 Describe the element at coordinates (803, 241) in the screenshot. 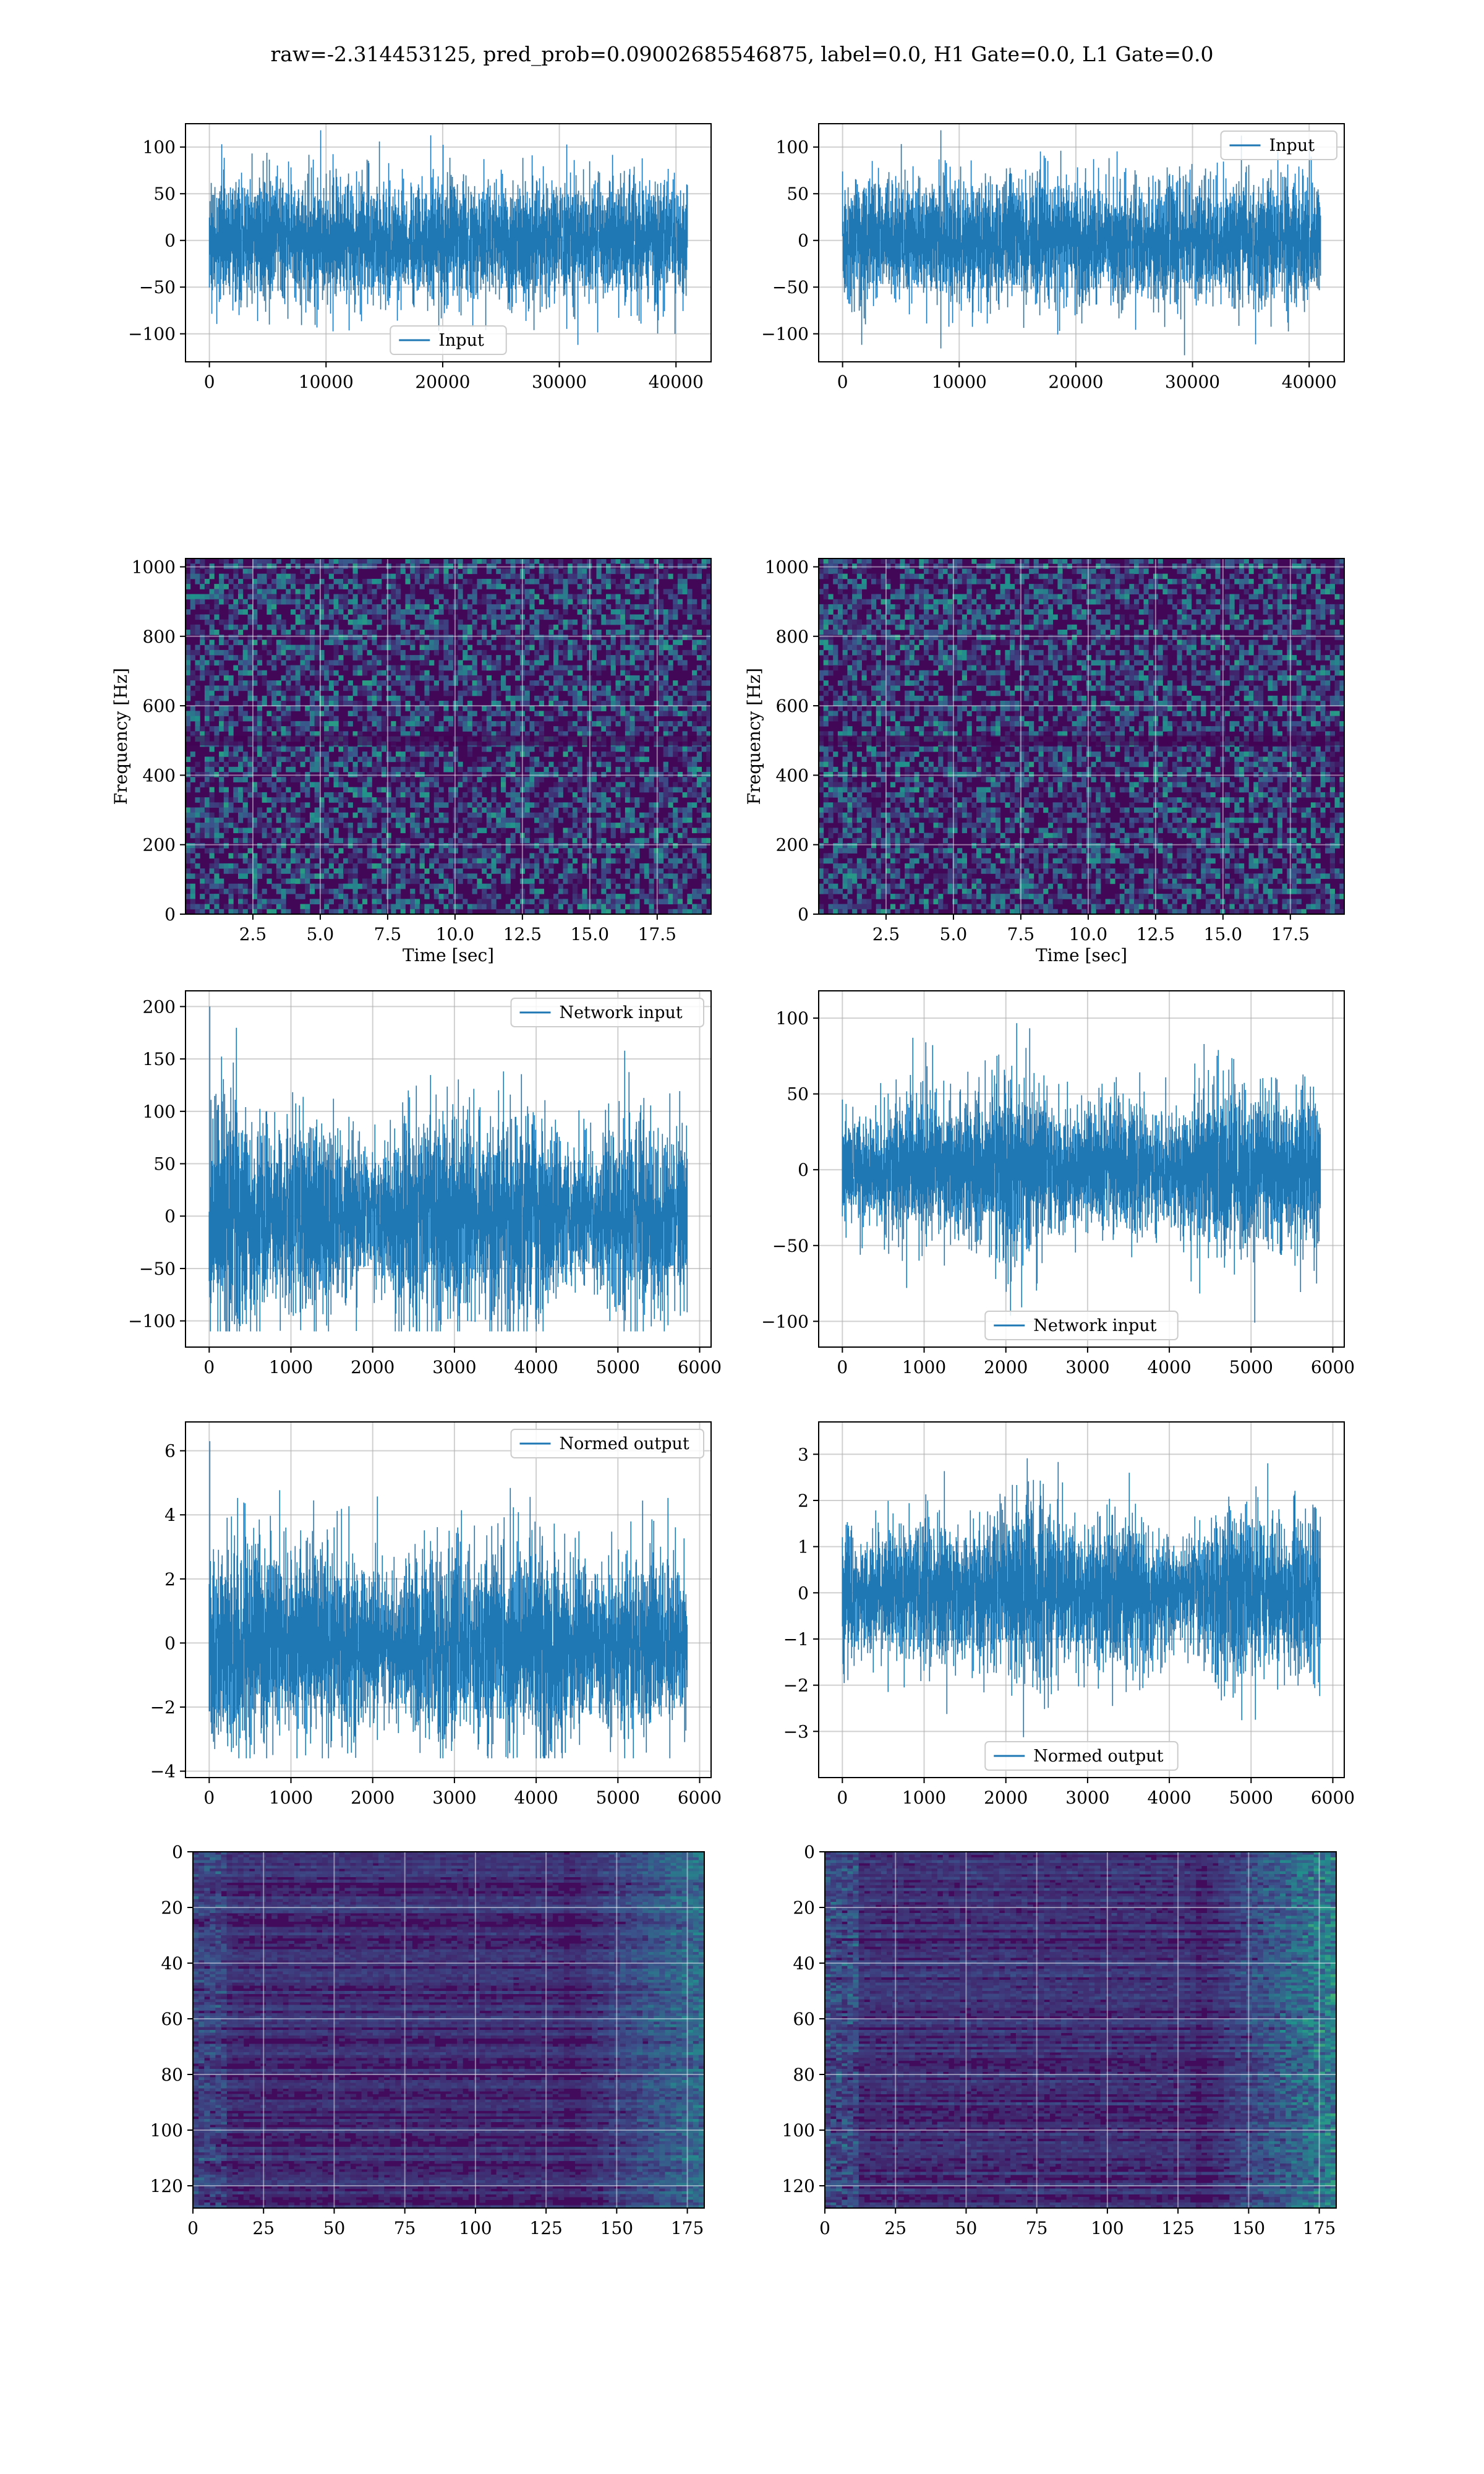

I see `y-tick-label: 0` at that location.